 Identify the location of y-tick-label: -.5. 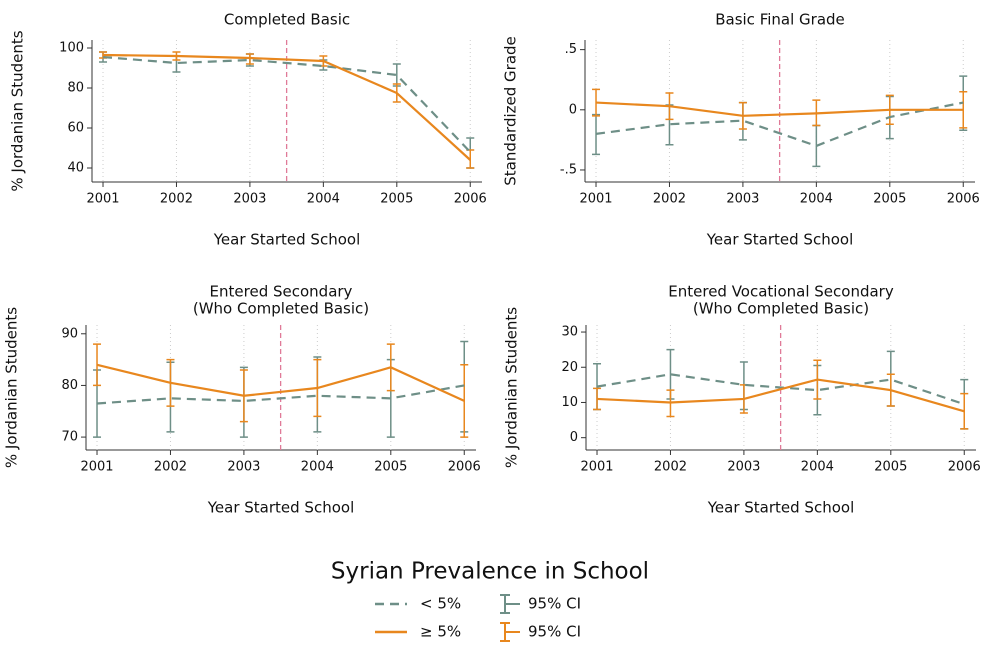
(568, 169).